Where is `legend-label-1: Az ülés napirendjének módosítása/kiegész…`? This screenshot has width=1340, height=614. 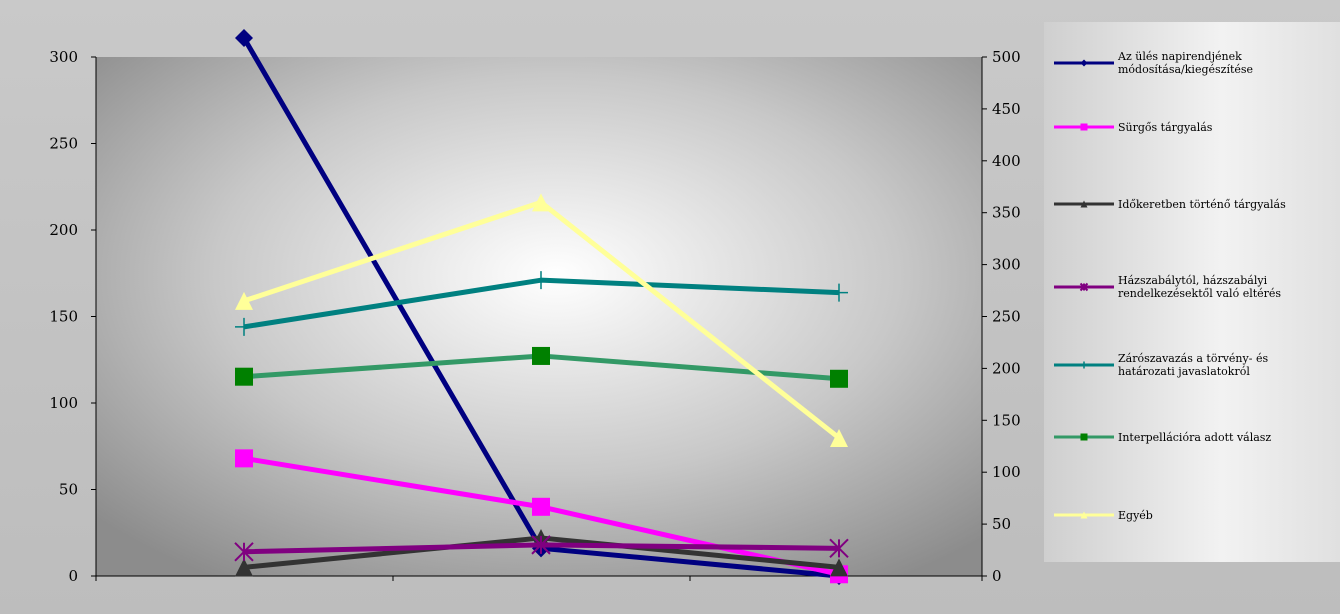
legend-label-1: Az ülés napirendjének módosítása/kiegész… is located at coordinates (1186, 63).